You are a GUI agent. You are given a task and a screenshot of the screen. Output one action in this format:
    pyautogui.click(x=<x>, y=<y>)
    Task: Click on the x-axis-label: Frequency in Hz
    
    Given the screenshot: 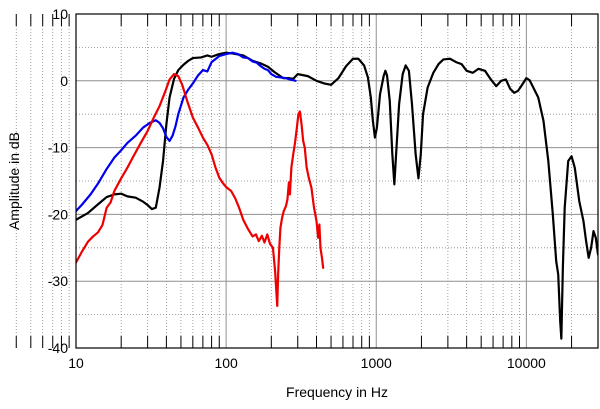 What is the action you would take?
    pyautogui.click(x=337, y=392)
    